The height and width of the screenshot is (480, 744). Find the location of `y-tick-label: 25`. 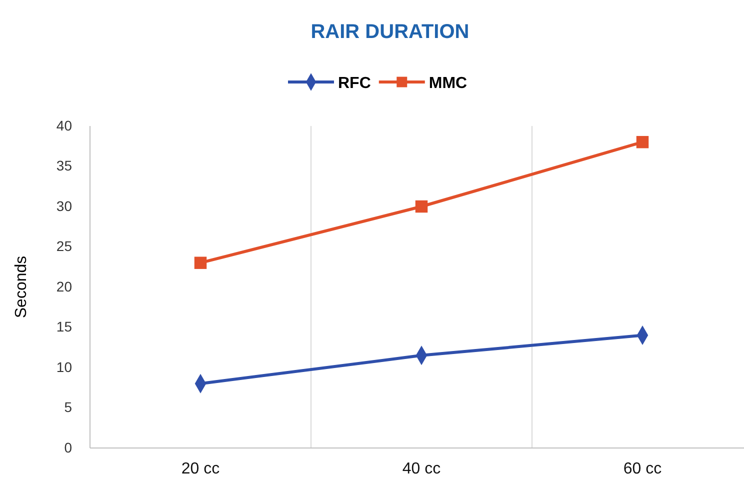

y-tick-label: 25 is located at coordinates (64, 246).